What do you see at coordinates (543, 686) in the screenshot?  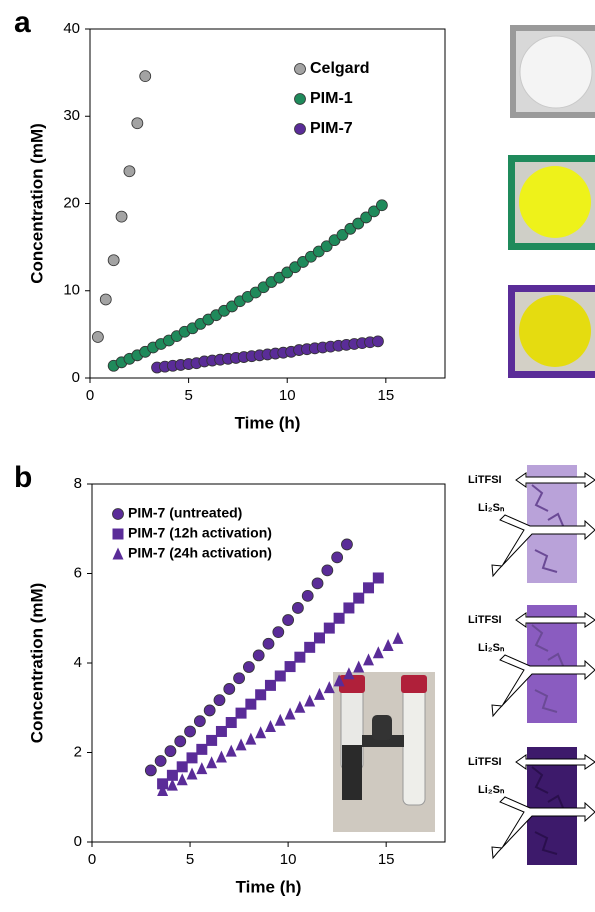 I see `arrow-polysulfide` at bounding box center [543, 686].